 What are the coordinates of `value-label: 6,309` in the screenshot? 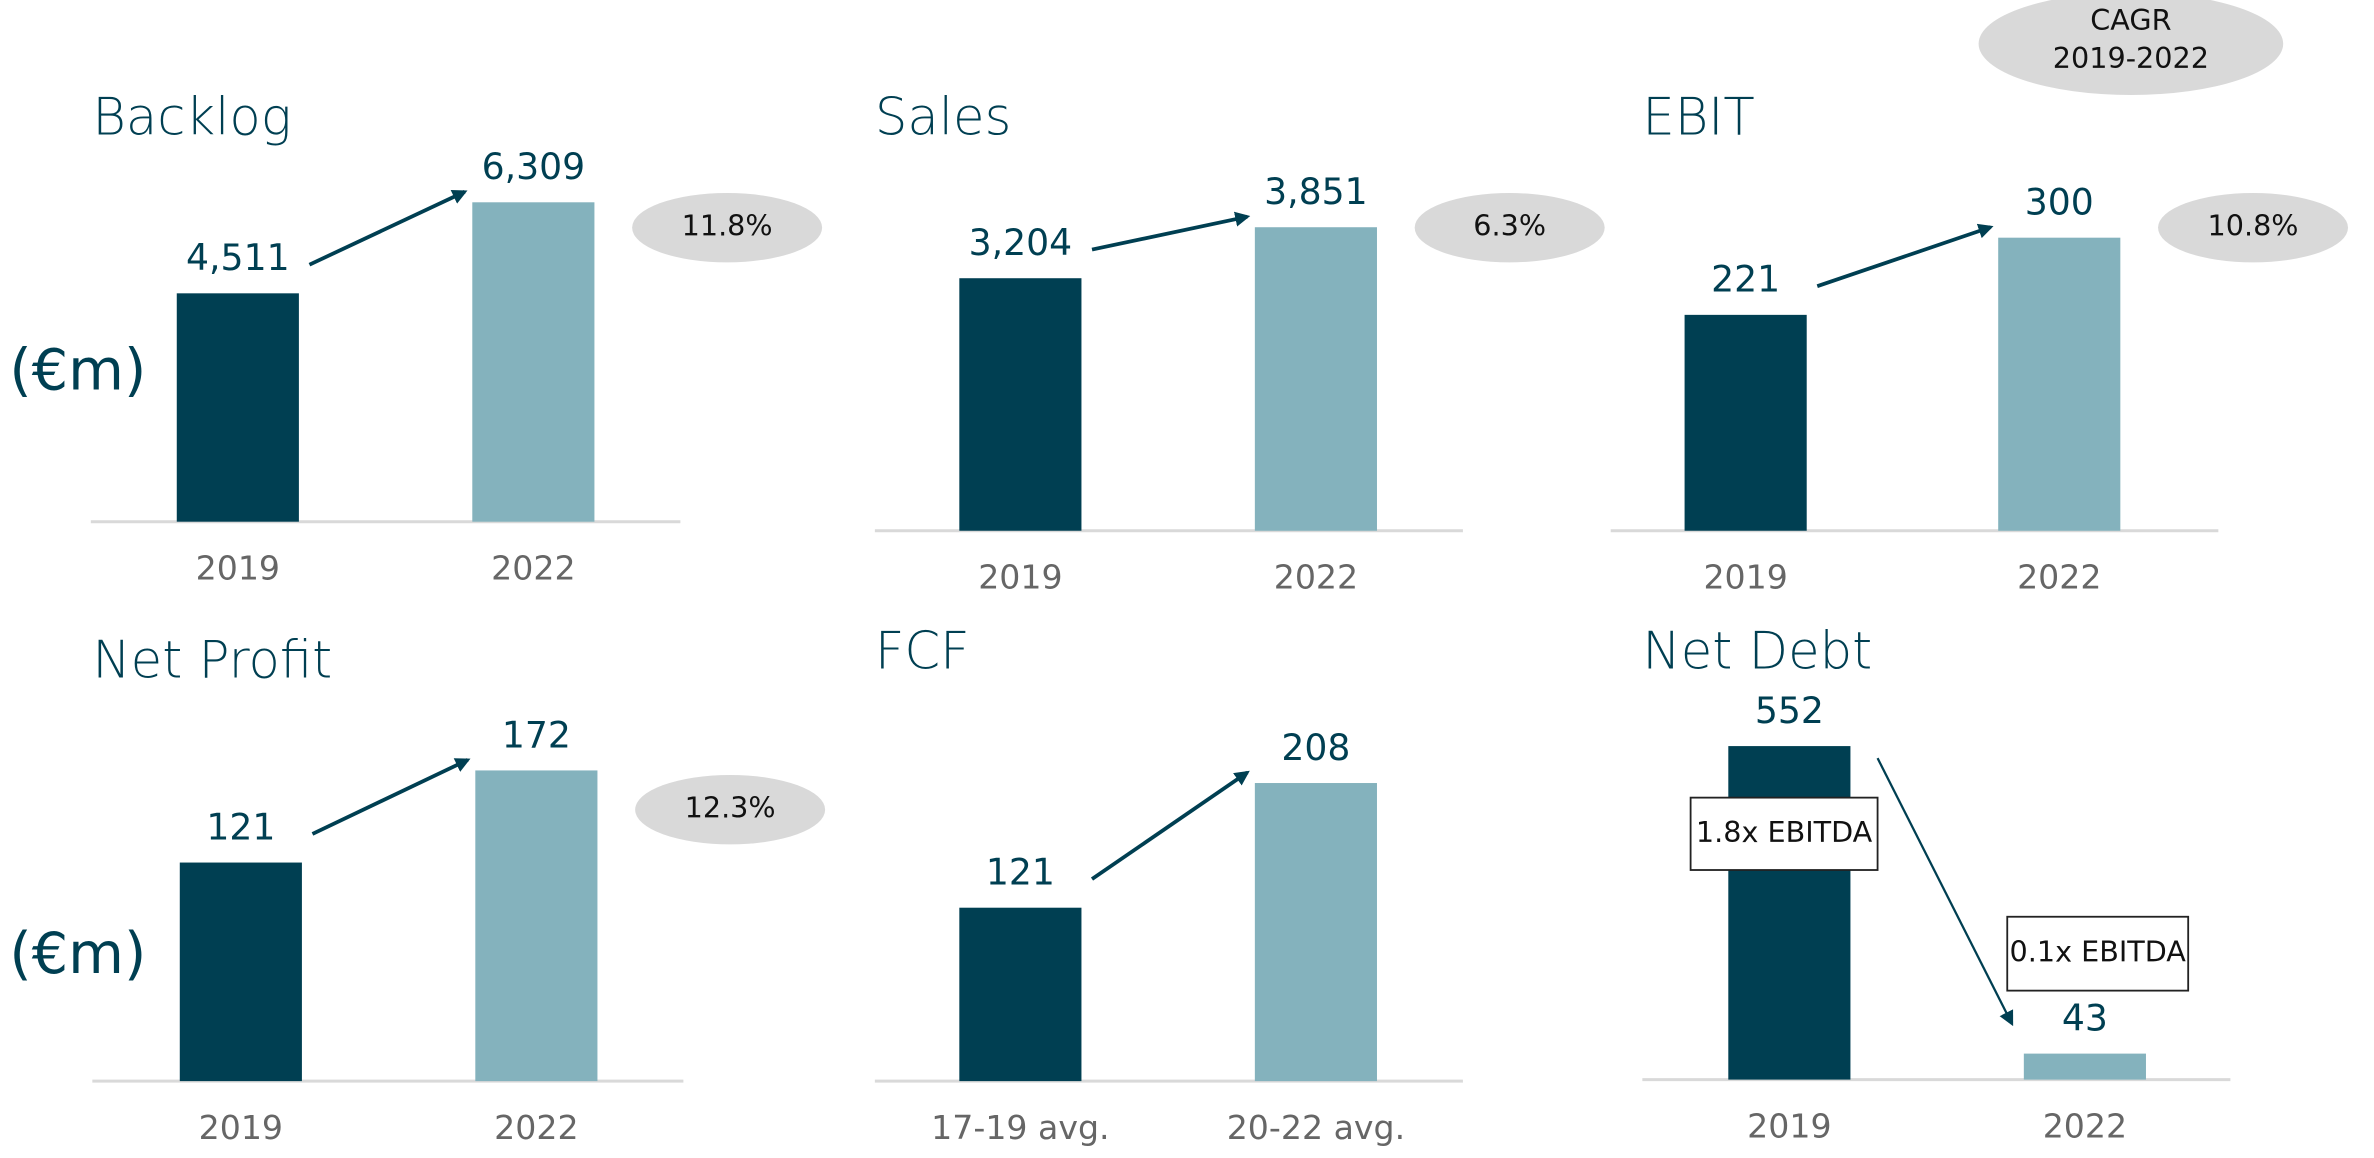 It's located at (534, 166).